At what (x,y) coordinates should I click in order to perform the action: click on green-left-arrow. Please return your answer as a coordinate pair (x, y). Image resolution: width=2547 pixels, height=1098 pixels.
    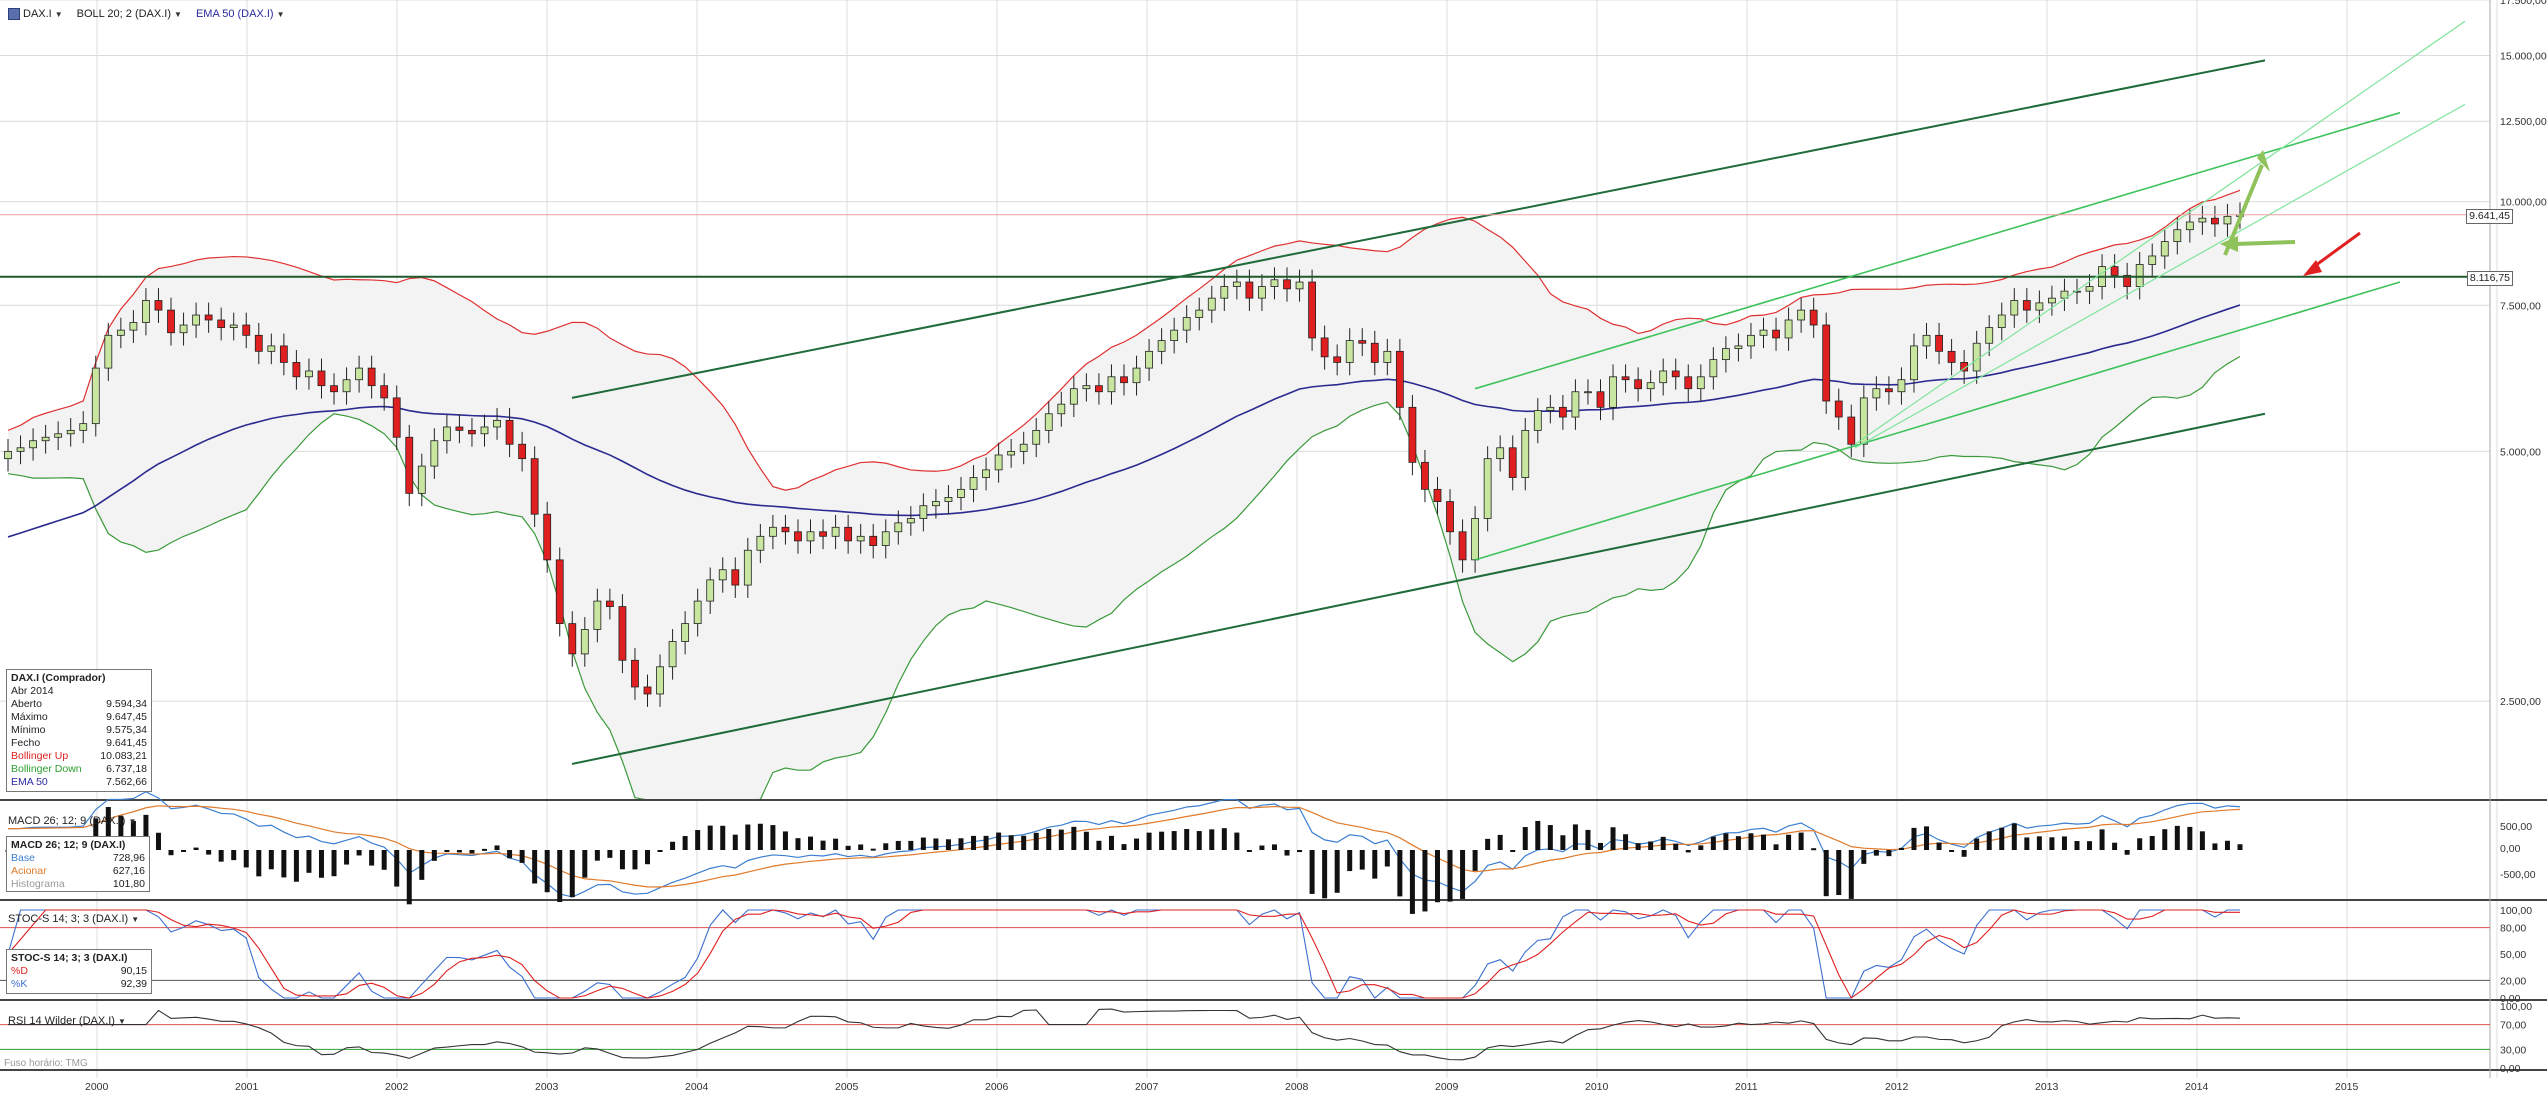
    Looking at the image, I should click on (2265, 243).